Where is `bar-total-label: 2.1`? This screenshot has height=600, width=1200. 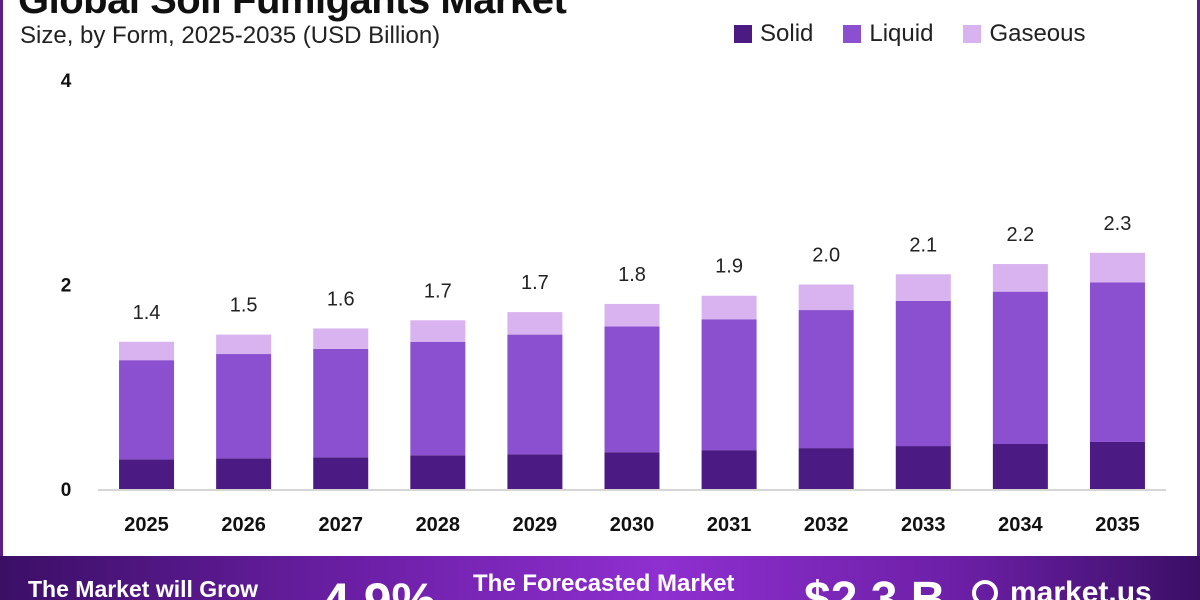
bar-total-label: 2.1 is located at coordinates (923, 245).